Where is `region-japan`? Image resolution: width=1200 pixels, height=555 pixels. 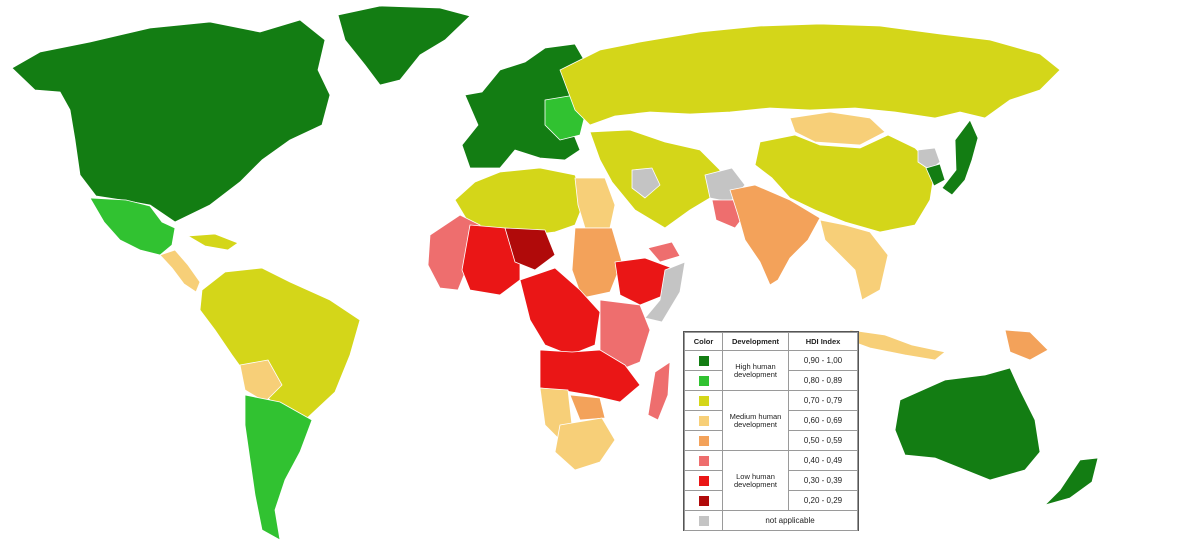 region-japan is located at coordinates (960, 157).